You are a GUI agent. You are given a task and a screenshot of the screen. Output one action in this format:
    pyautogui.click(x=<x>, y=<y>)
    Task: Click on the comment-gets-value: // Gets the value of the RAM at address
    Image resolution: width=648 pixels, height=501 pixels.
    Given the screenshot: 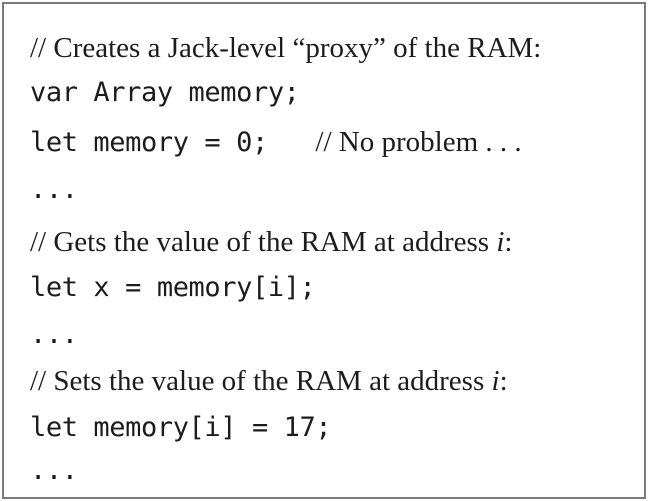 What is the action you would take?
    pyautogui.click(x=263, y=242)
    